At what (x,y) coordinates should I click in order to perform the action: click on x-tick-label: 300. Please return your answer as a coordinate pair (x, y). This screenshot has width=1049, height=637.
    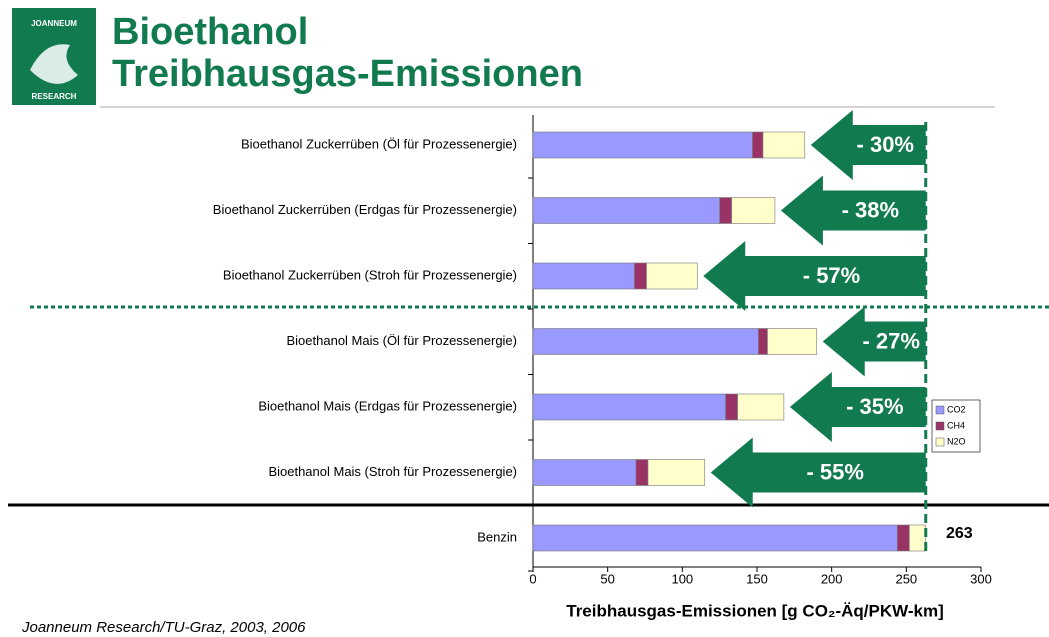
    Looking at the image, I should click on (981, 578).